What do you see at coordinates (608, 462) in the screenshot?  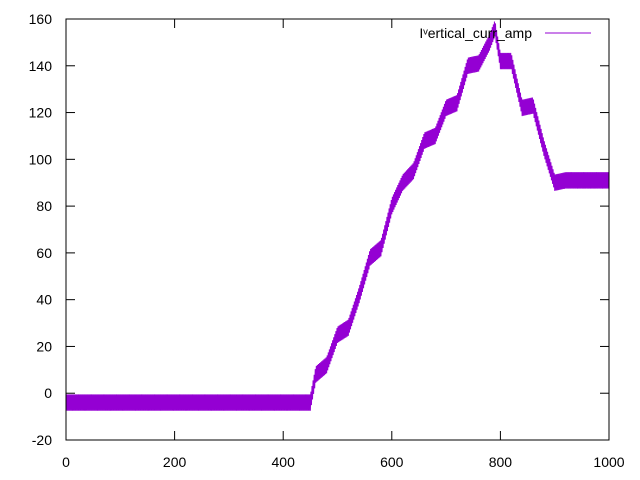 I see `x-tick-label: 1000` at bounding box center [608, 462].